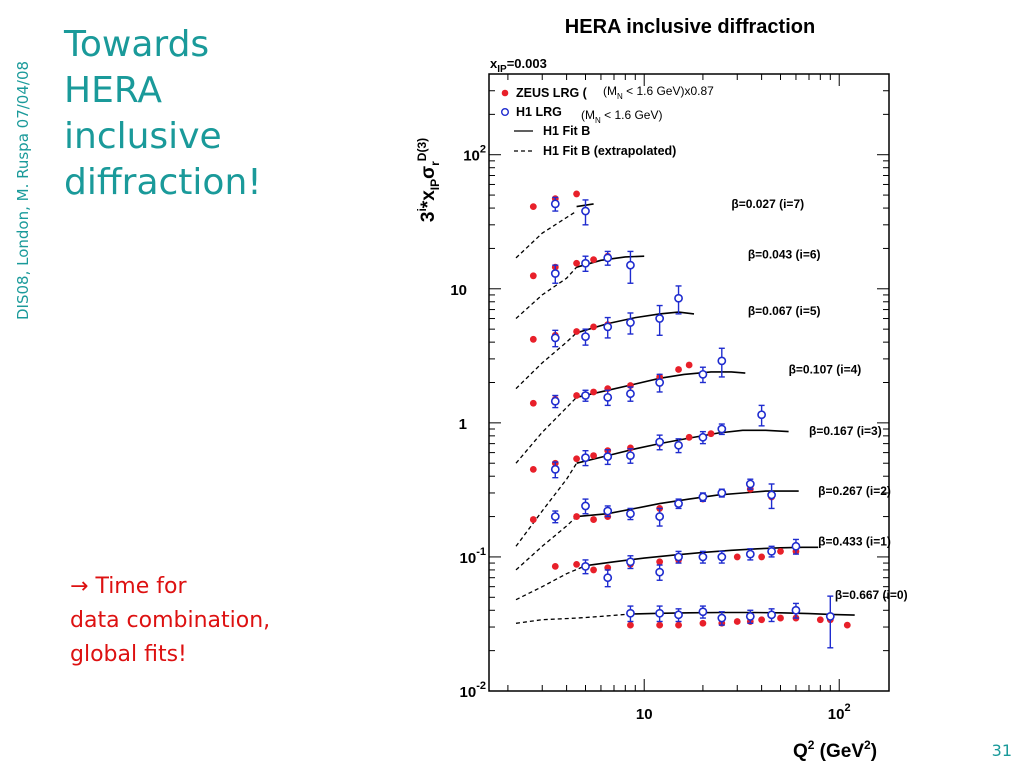  I want to click on legend-h1-marker, so click(505, 111).